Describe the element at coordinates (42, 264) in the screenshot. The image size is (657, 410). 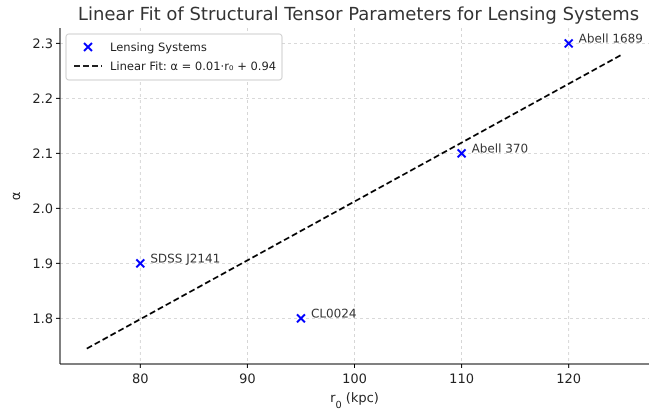
I see `y-tick-label: 1.9` at that location.